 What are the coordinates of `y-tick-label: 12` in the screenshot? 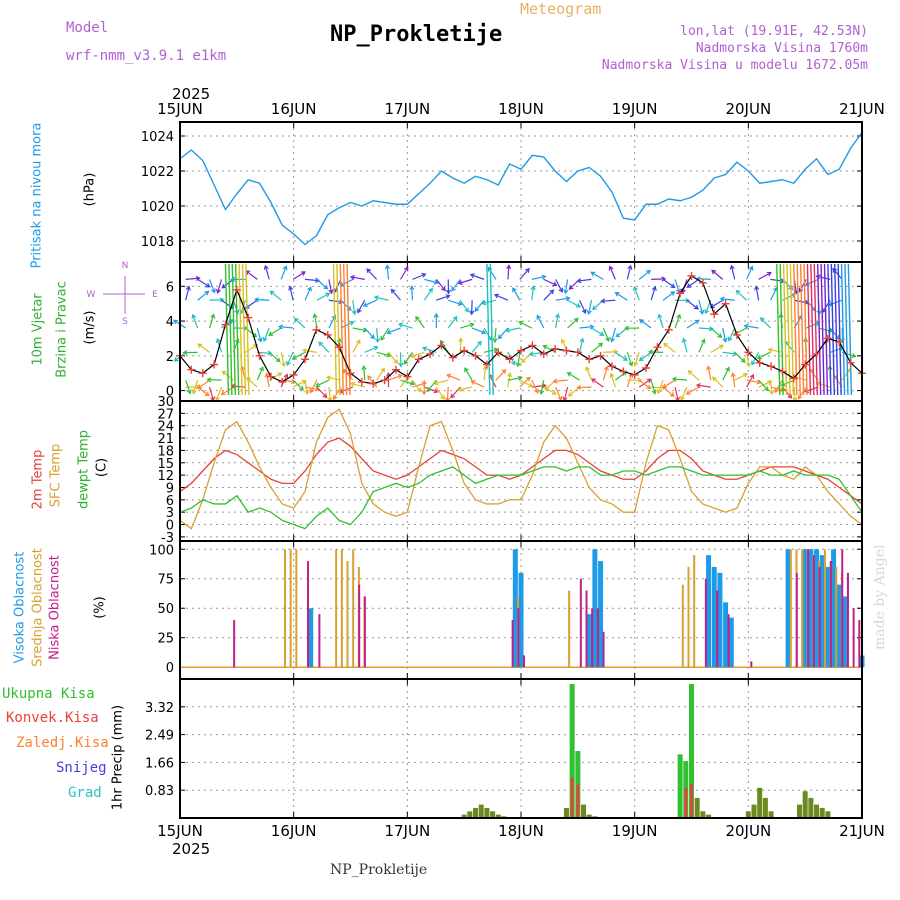 It's located at (165, 476).